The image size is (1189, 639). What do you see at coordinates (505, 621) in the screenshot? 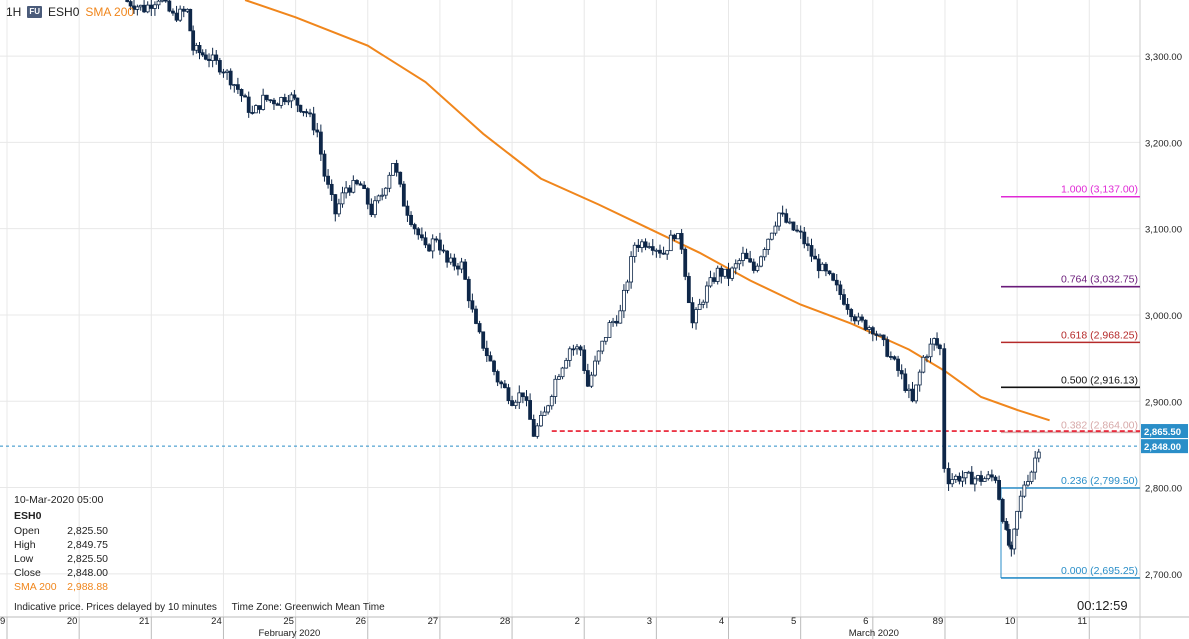
I see `x-tick-label: 28` at bounding box center [505, 621].